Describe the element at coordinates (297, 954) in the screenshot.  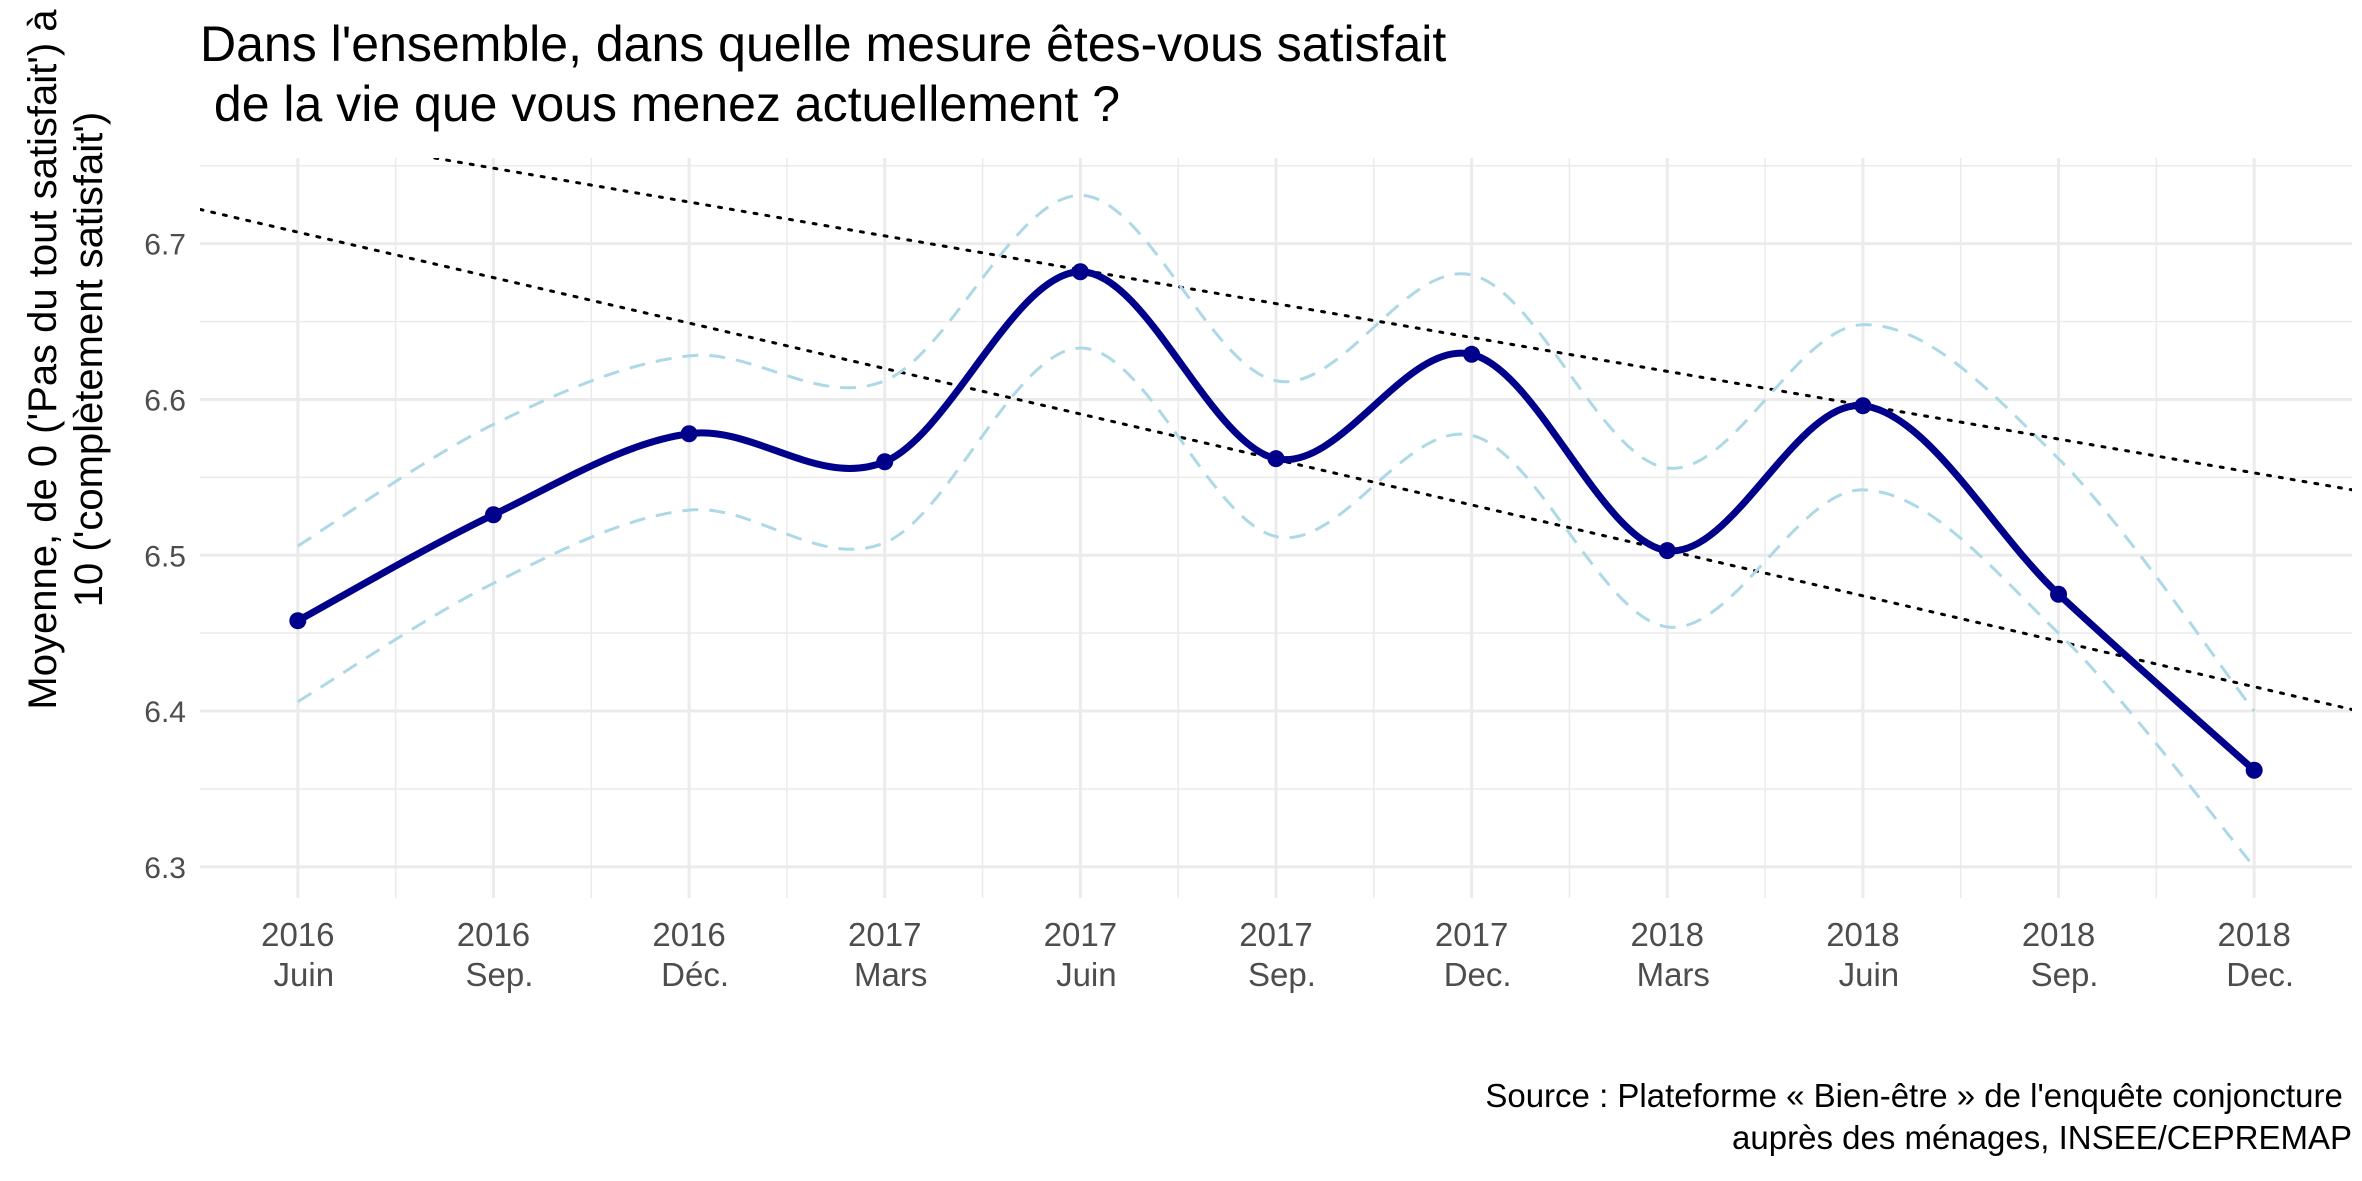
I see `x-tick-label: 2016 Juin` at that location.